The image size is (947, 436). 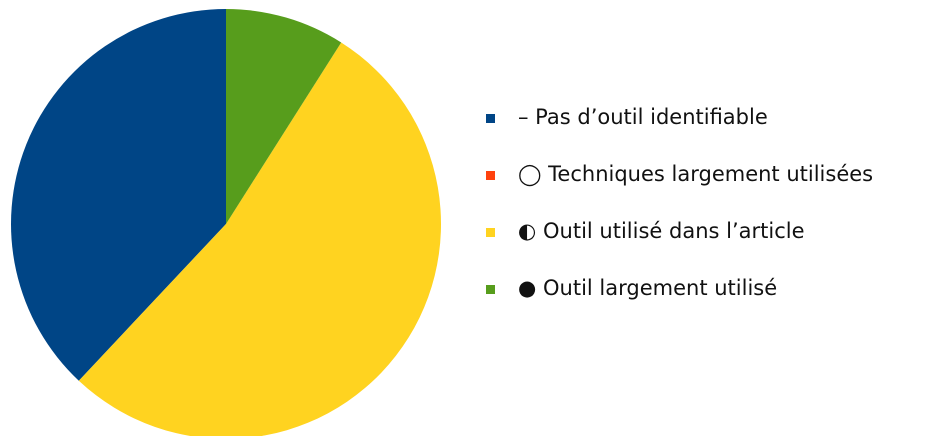 I want to click on legend-label: ● Outil largement utilisé, so click(x=647, y=288).